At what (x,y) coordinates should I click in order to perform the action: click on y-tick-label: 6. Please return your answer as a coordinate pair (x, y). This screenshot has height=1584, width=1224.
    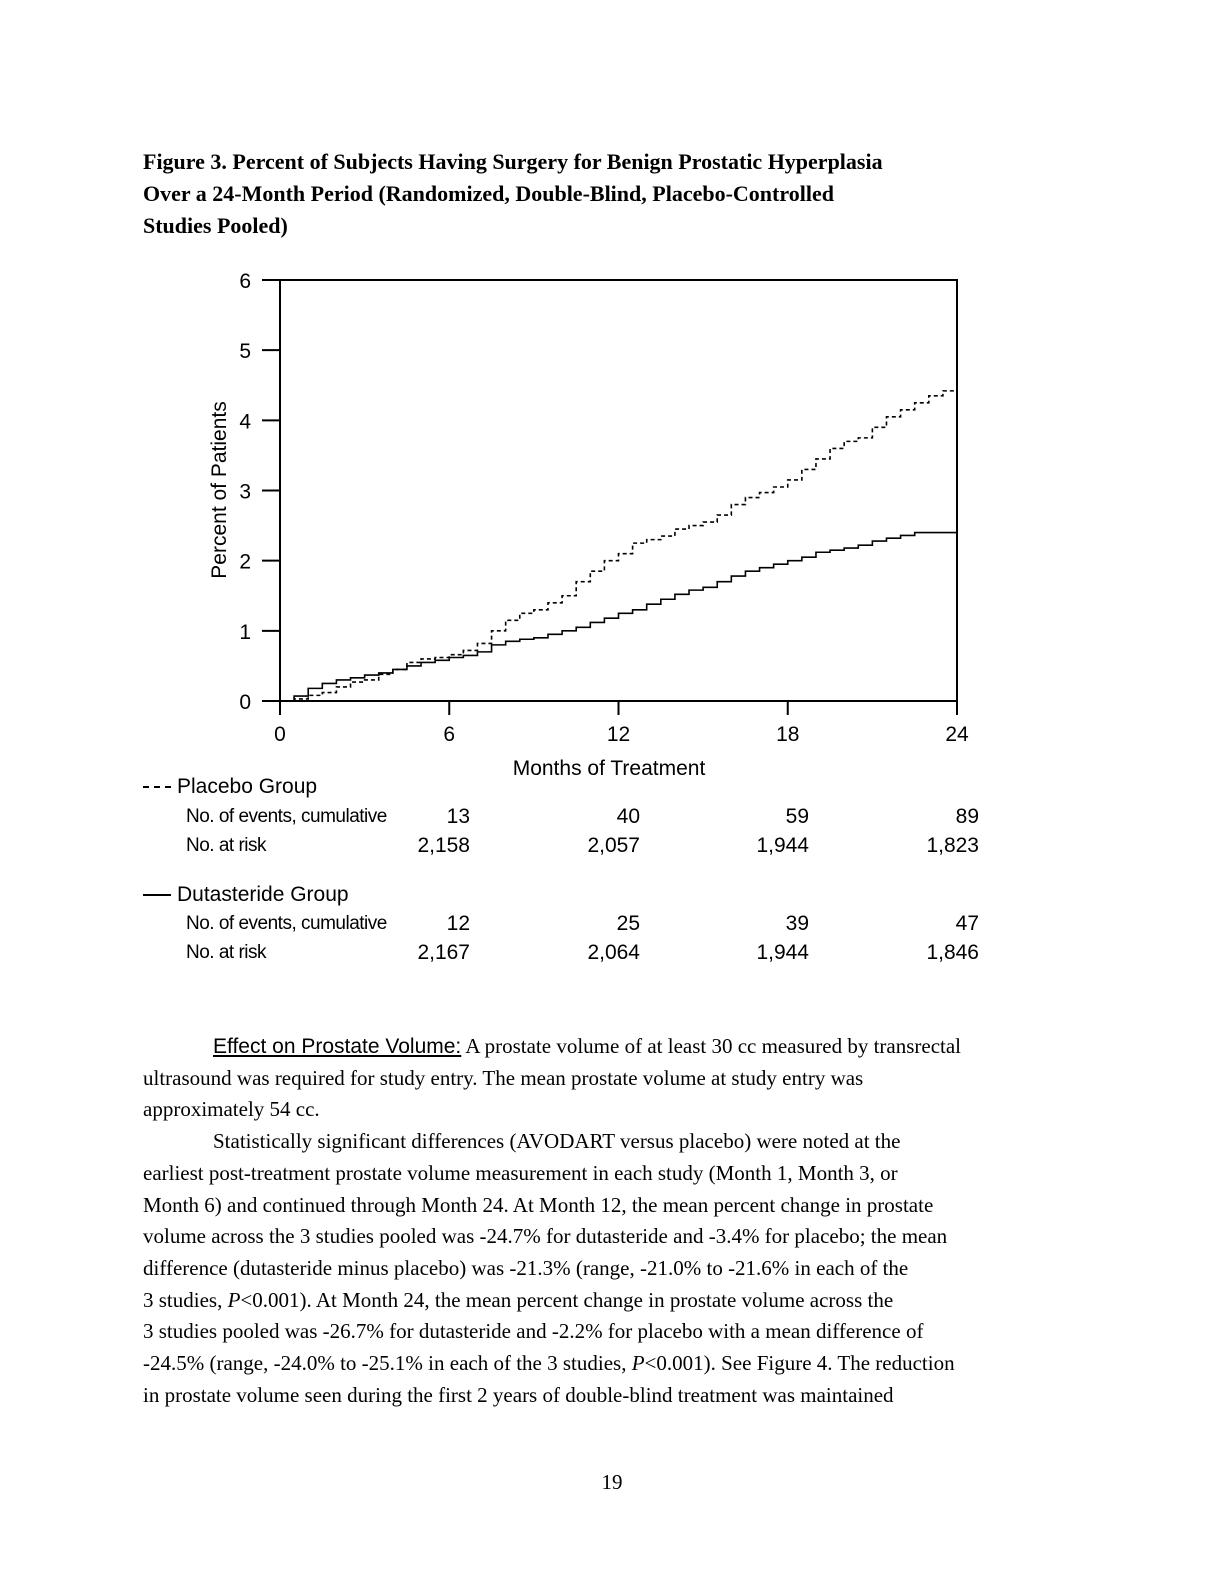
    Looking at the image, I should click on (245, 281).